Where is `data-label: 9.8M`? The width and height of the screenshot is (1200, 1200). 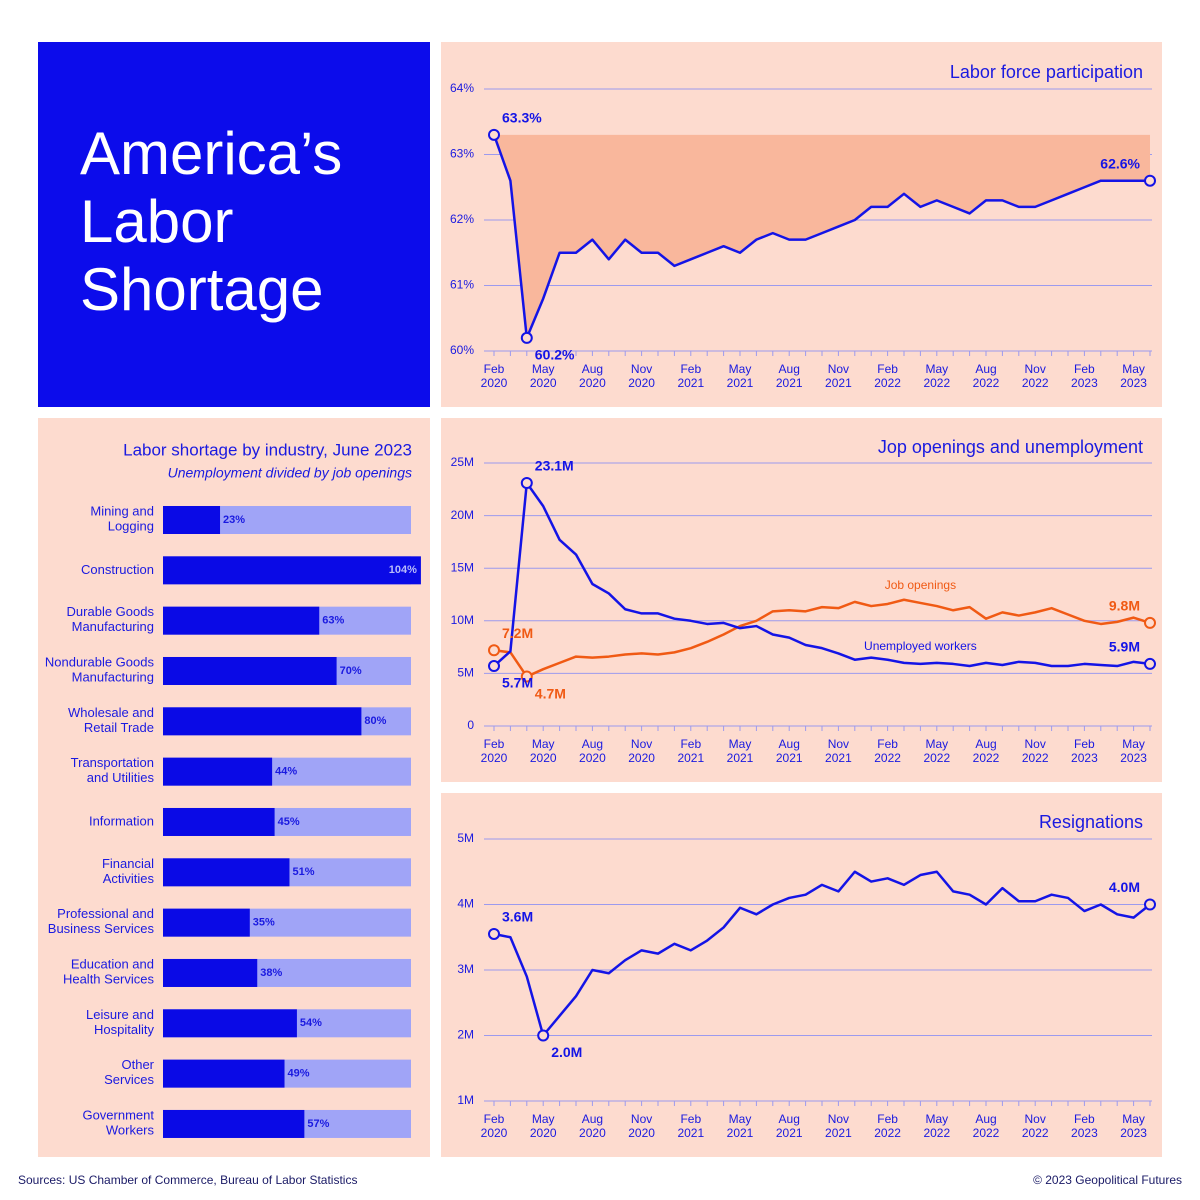
data-label: 9.8M is located at coordinates (1124, 606).